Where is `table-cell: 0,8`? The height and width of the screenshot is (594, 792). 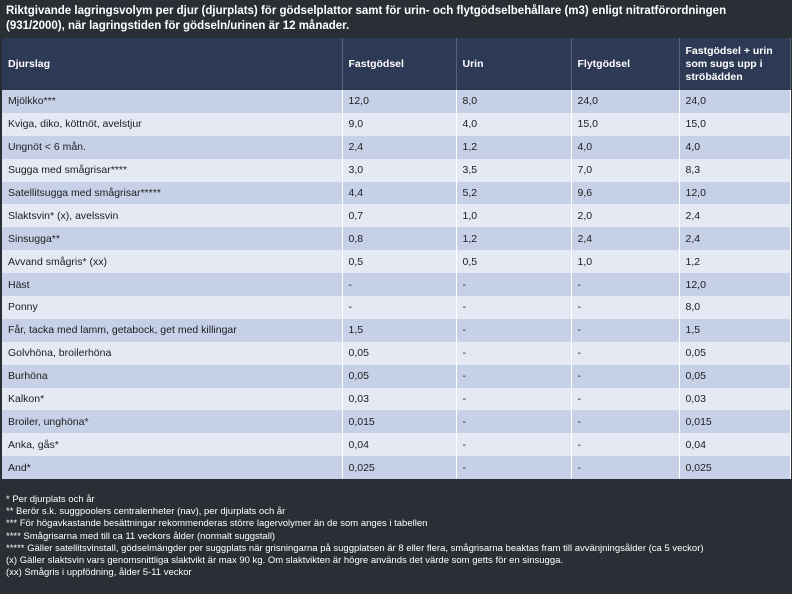 table-cell: 0,8 is located at coordinates (399, 239).